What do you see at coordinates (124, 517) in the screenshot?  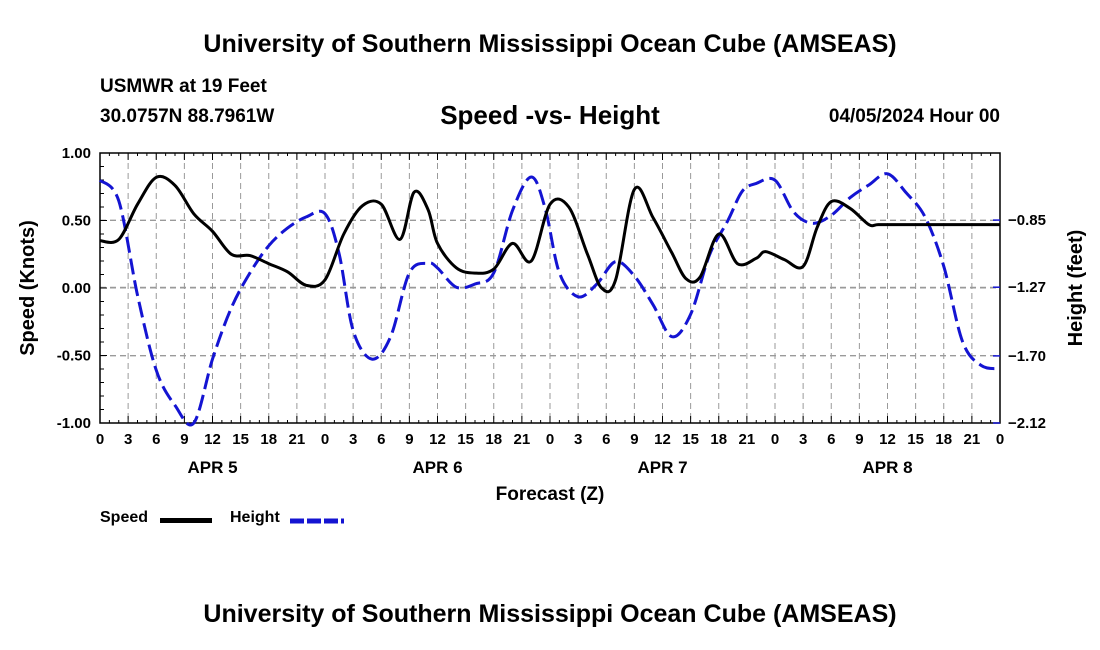 I see `legend-speed-label: Speed` at bounding box center [124, 517].